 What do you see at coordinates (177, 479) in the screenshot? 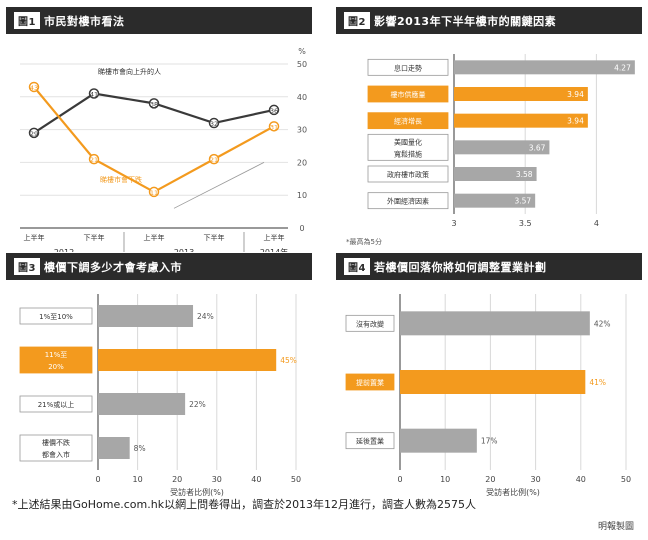
I see `x-tick-label: 20` at bounding box center [177, 479].